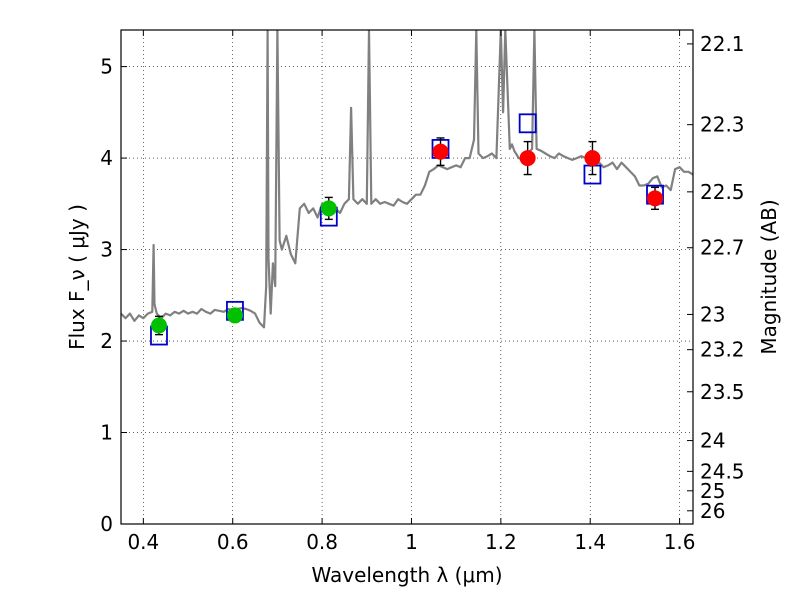 The image size is (800, 600). Describe the element at coordinates (77, 277) in the screenshot. I see `y-axis-title: Flux F_ν ( μJy )` at that location.